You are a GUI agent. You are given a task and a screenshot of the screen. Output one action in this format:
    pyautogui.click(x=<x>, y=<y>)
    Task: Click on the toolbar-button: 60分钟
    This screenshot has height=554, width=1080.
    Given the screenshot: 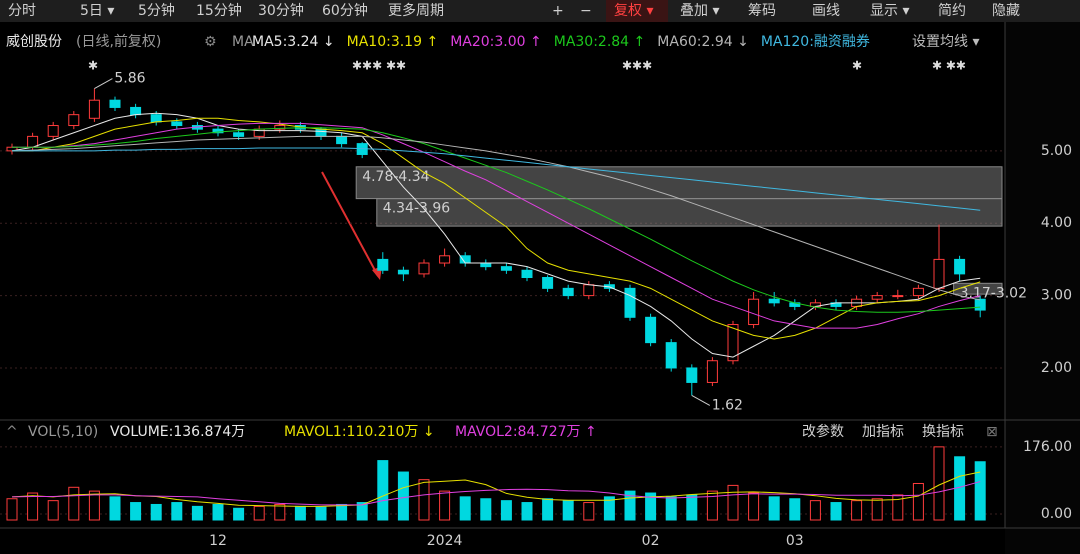 What is the action you would take?
    pyautogui.click(x=345, y=10)
    